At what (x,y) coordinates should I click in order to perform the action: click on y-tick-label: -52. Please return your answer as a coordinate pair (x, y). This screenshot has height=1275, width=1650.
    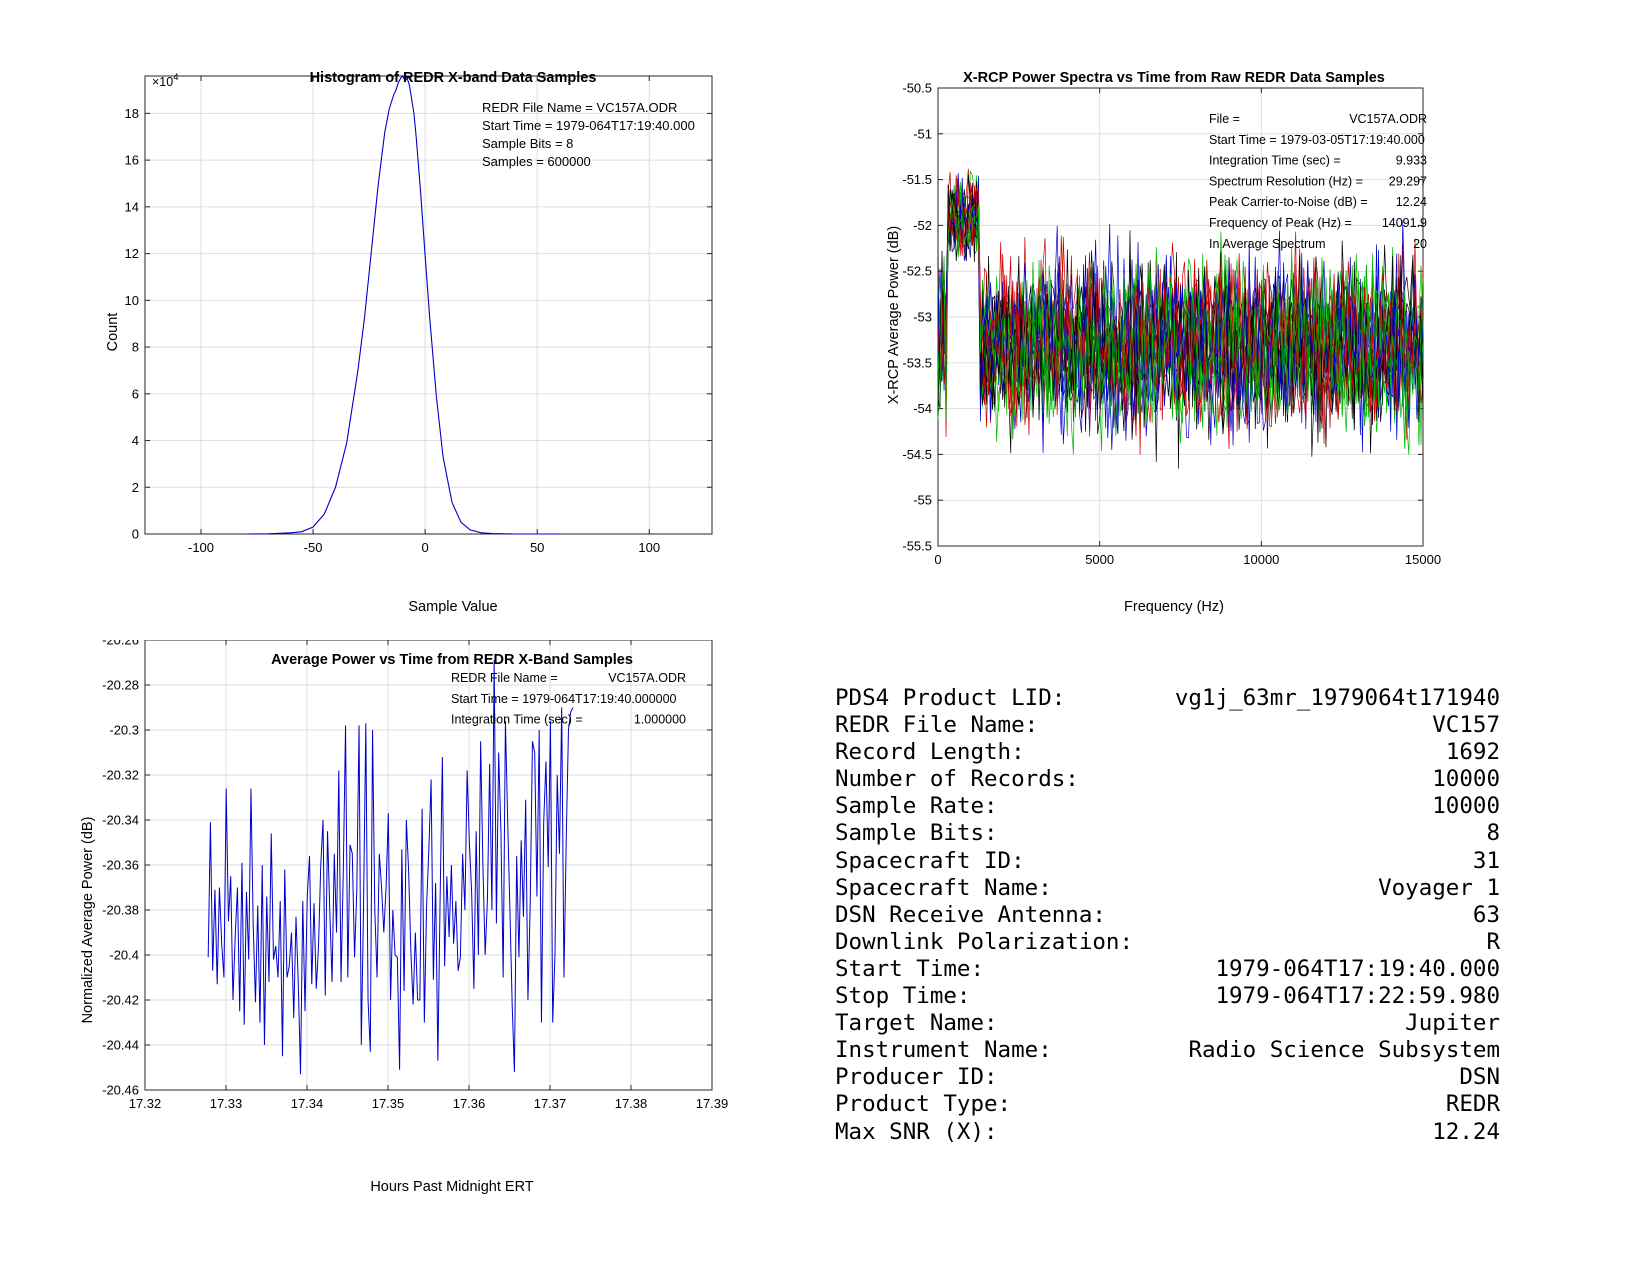
    Looking at the image, I should click on (922, 225).